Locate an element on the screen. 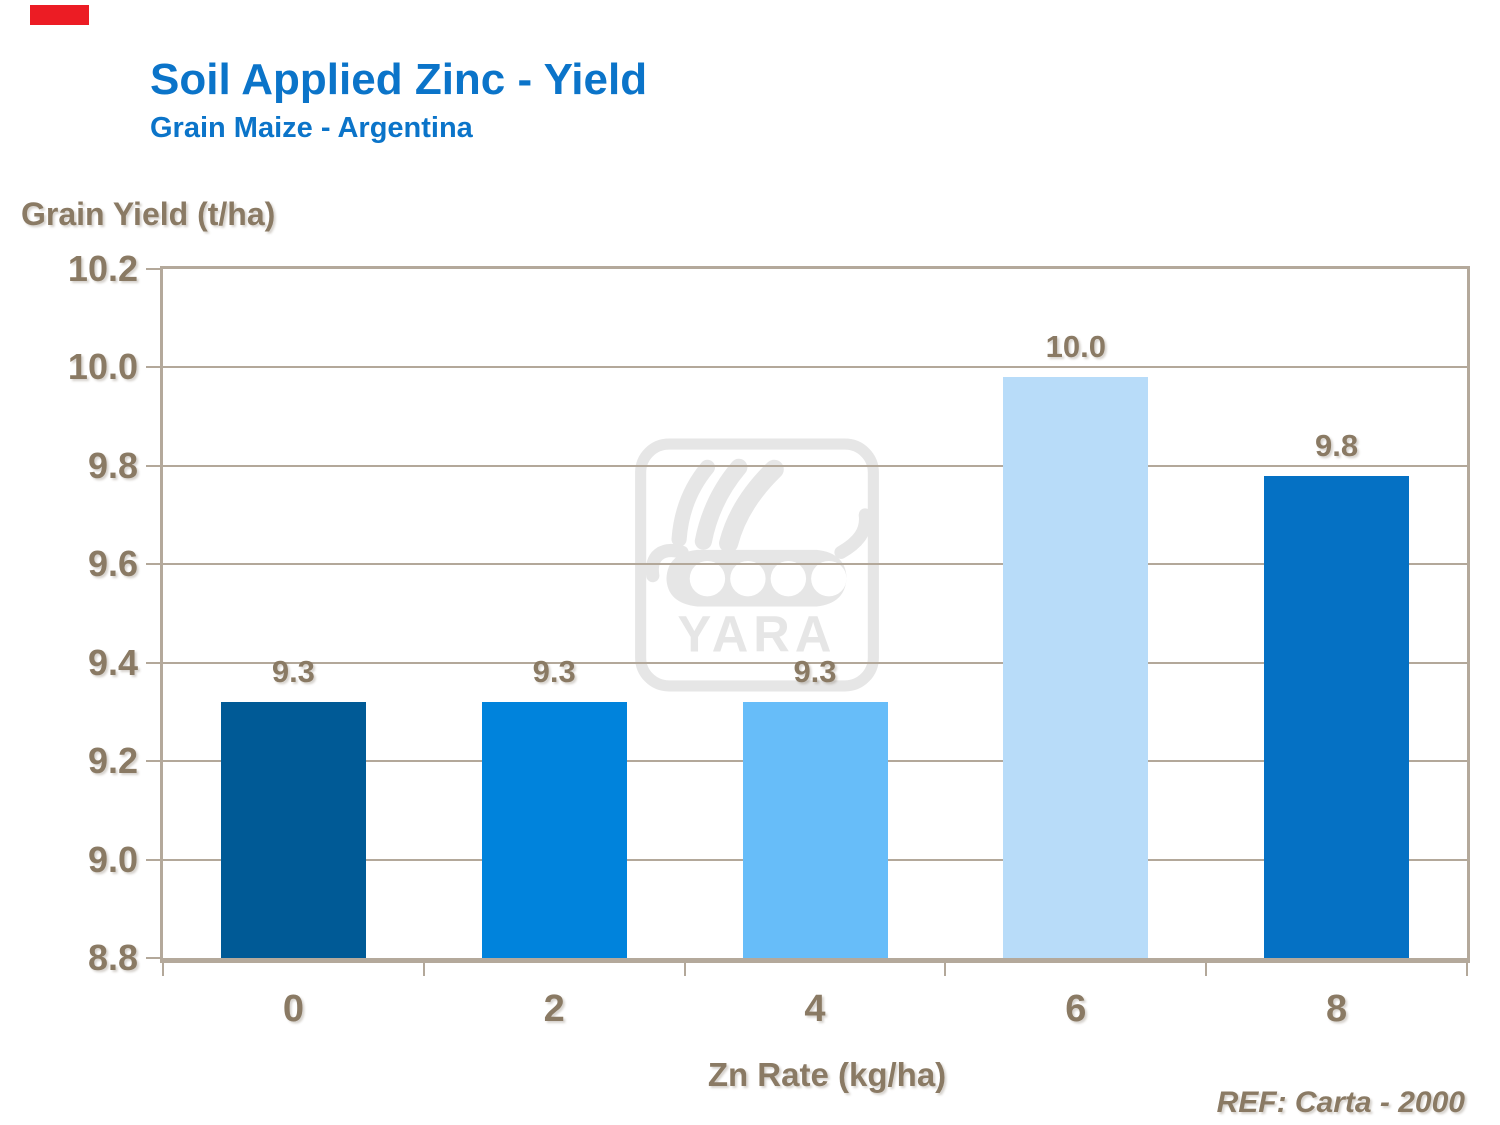 The height and width of the screenshot is (1125, 1500). x-tick-label: 0 is located at coordinates (293, 1009).